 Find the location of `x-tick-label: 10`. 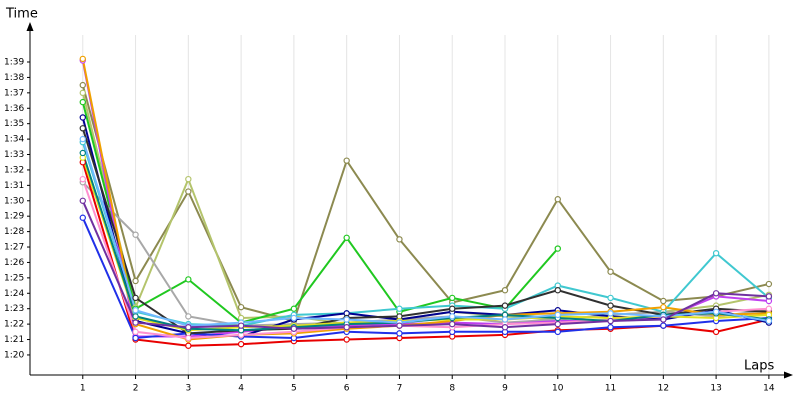

x-tick-label: 10 is located at coordinates (558, 389).